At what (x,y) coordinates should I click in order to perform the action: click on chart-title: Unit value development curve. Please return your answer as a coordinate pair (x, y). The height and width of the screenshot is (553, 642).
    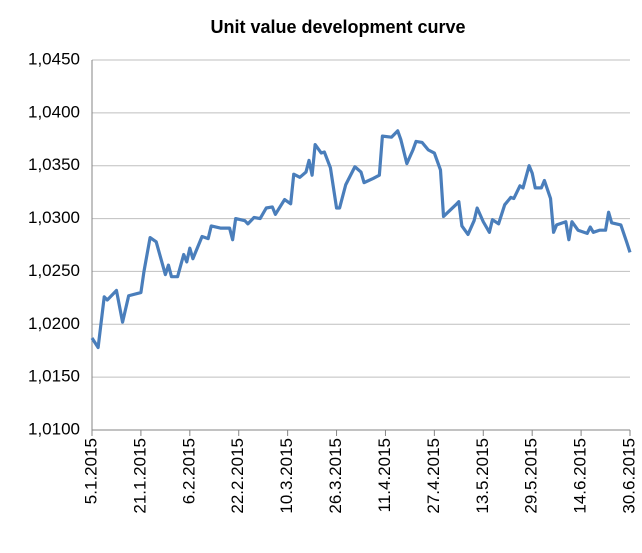
    Looking at the image, I should click on (337, 27).